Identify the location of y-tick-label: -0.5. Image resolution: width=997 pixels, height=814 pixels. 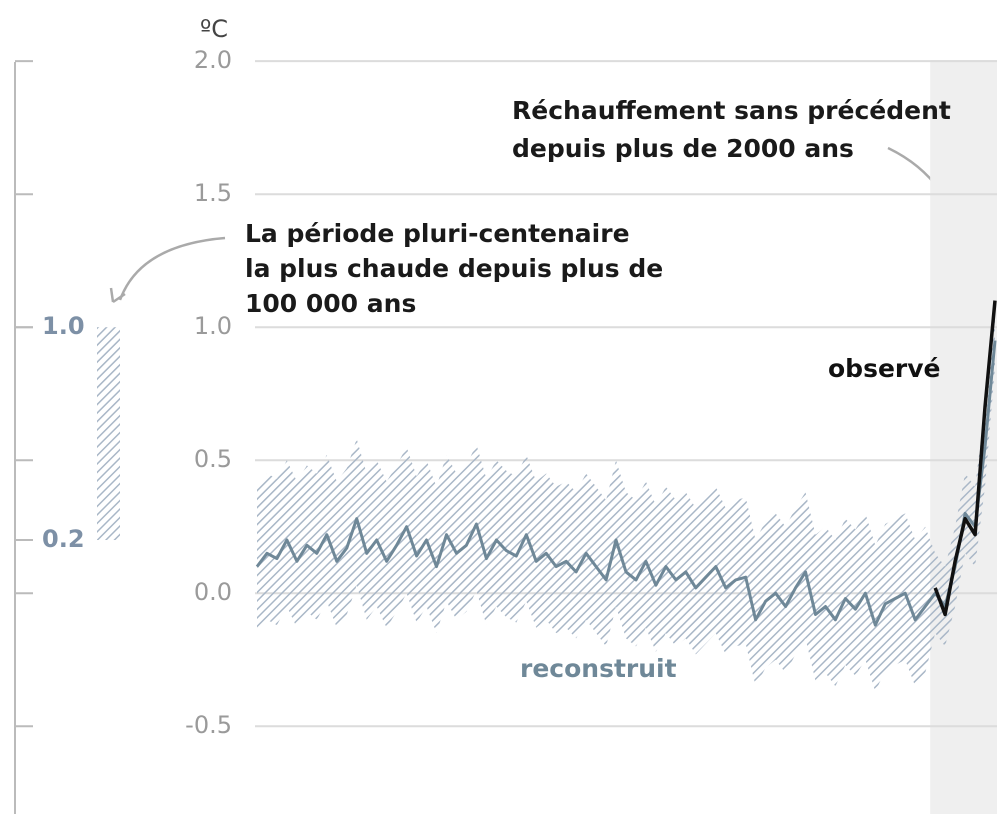
(208, 725).